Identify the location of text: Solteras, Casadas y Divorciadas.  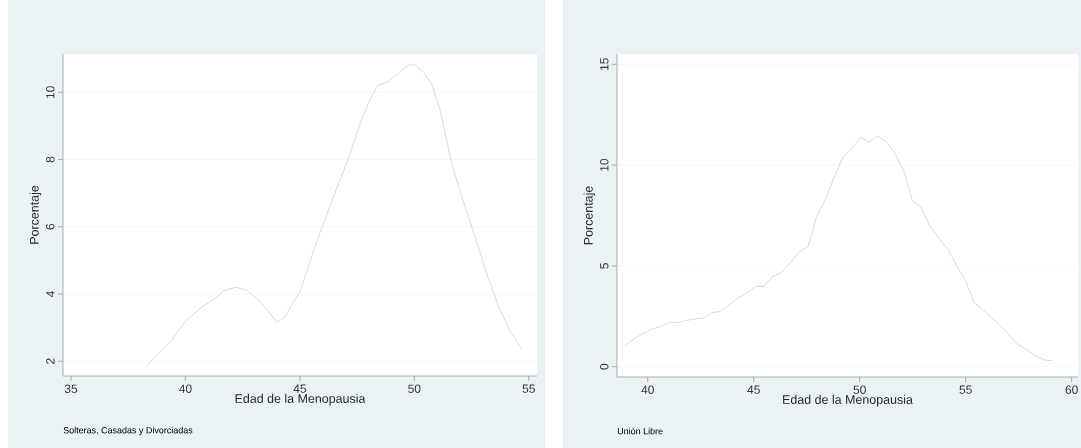
(128, 431).